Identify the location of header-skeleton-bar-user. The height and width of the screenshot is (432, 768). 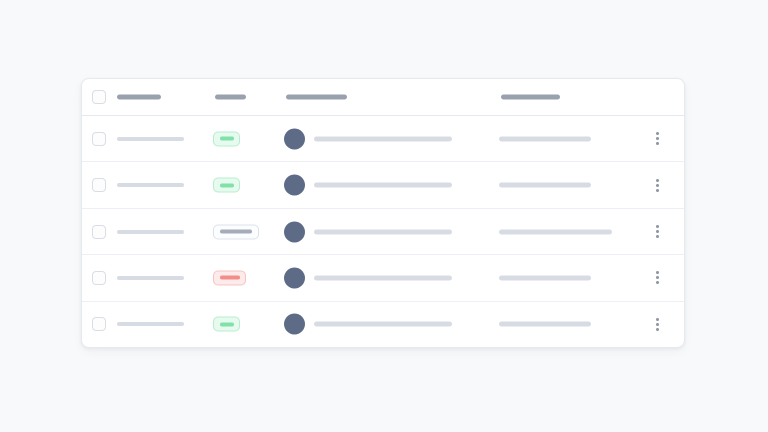
(316, 97).